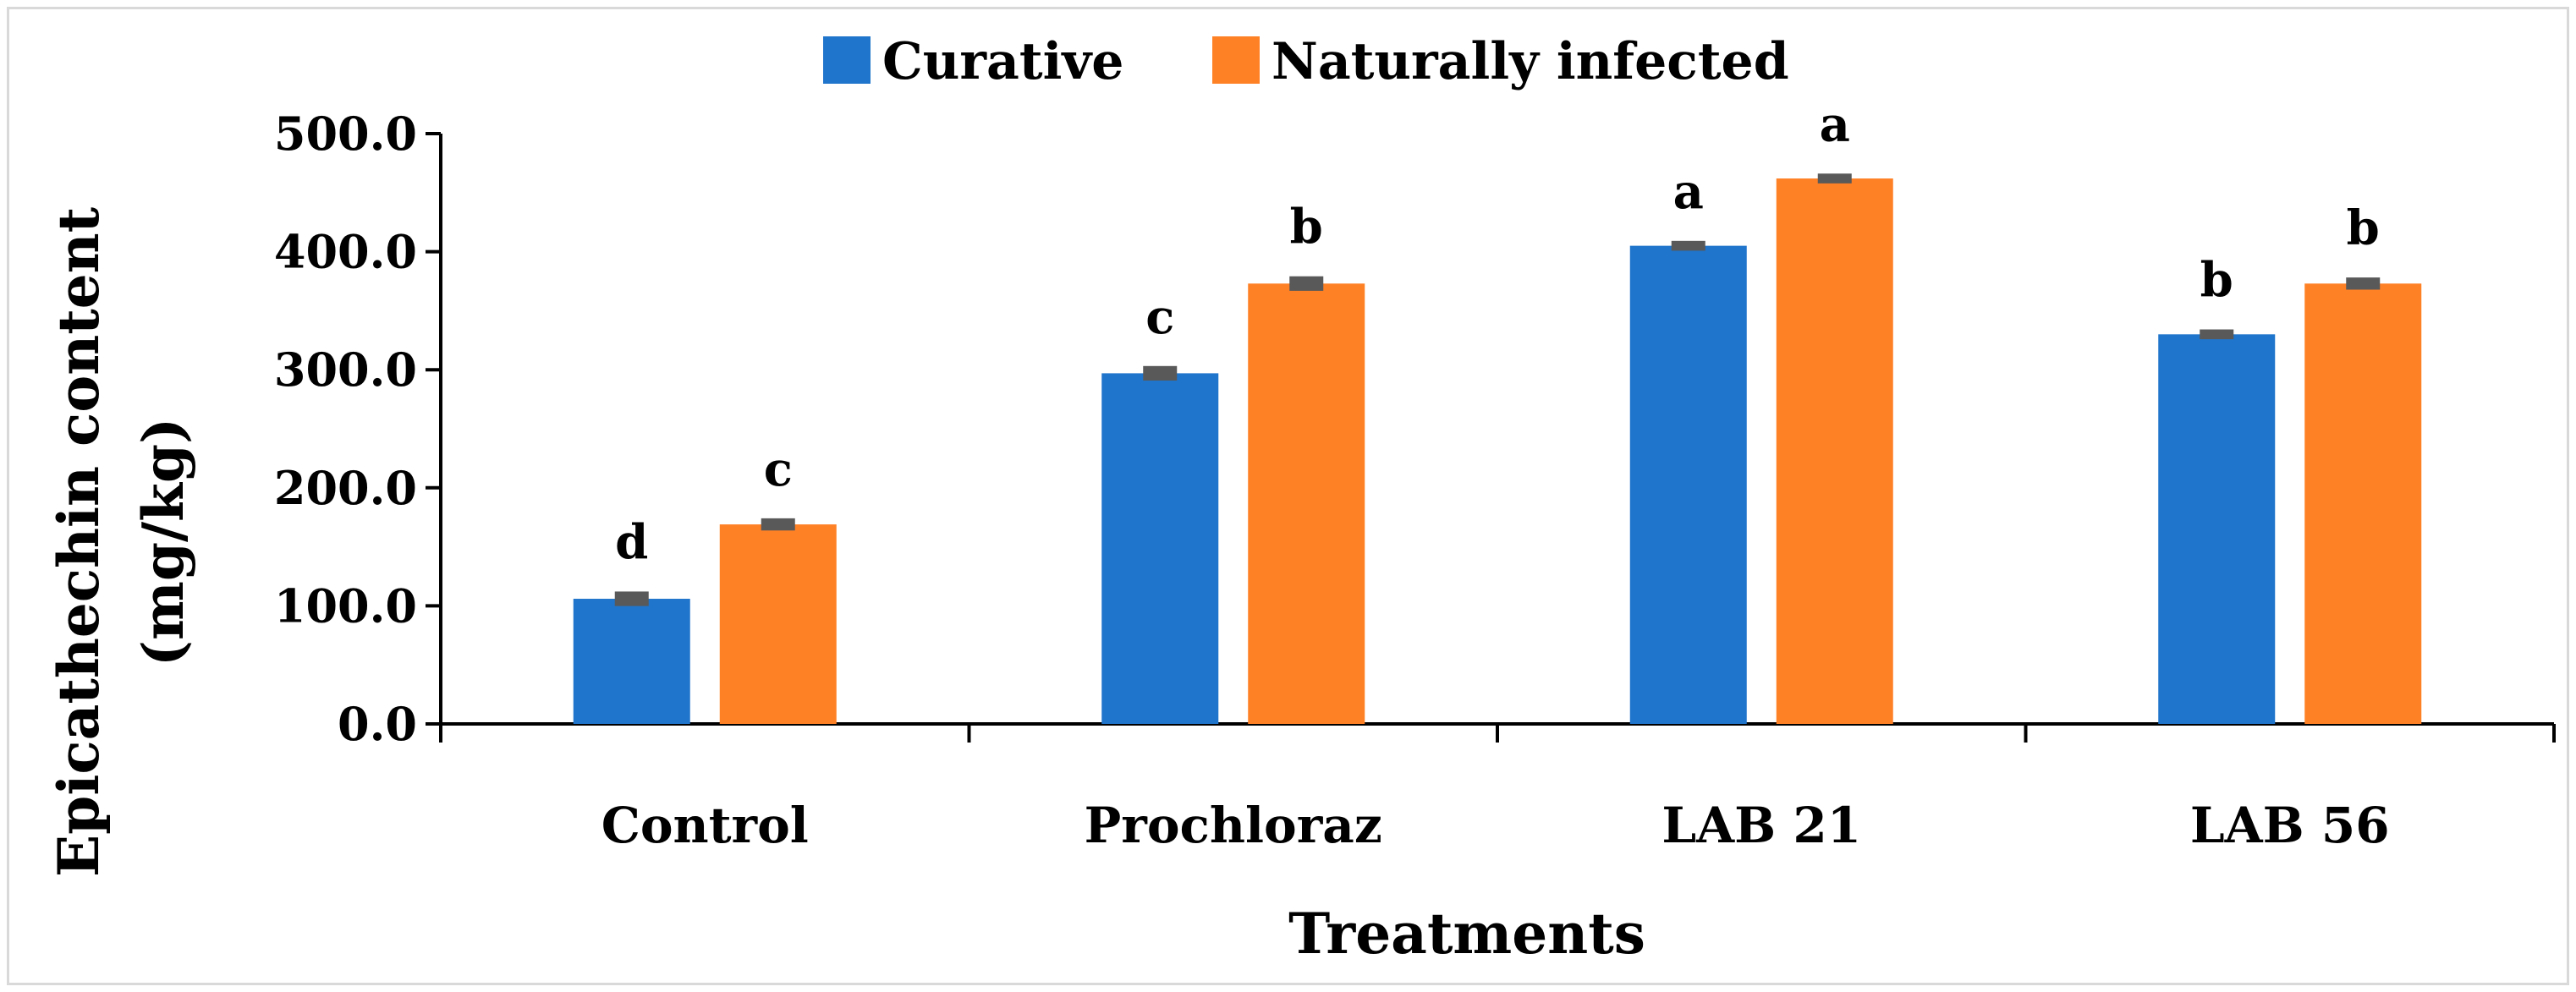 This screenshot has height=992, width=2576. What do you see at coordinates (345, 252) in the screenshot?
I see `y-tick-label: 400.0` at bounding box center [345, 252].